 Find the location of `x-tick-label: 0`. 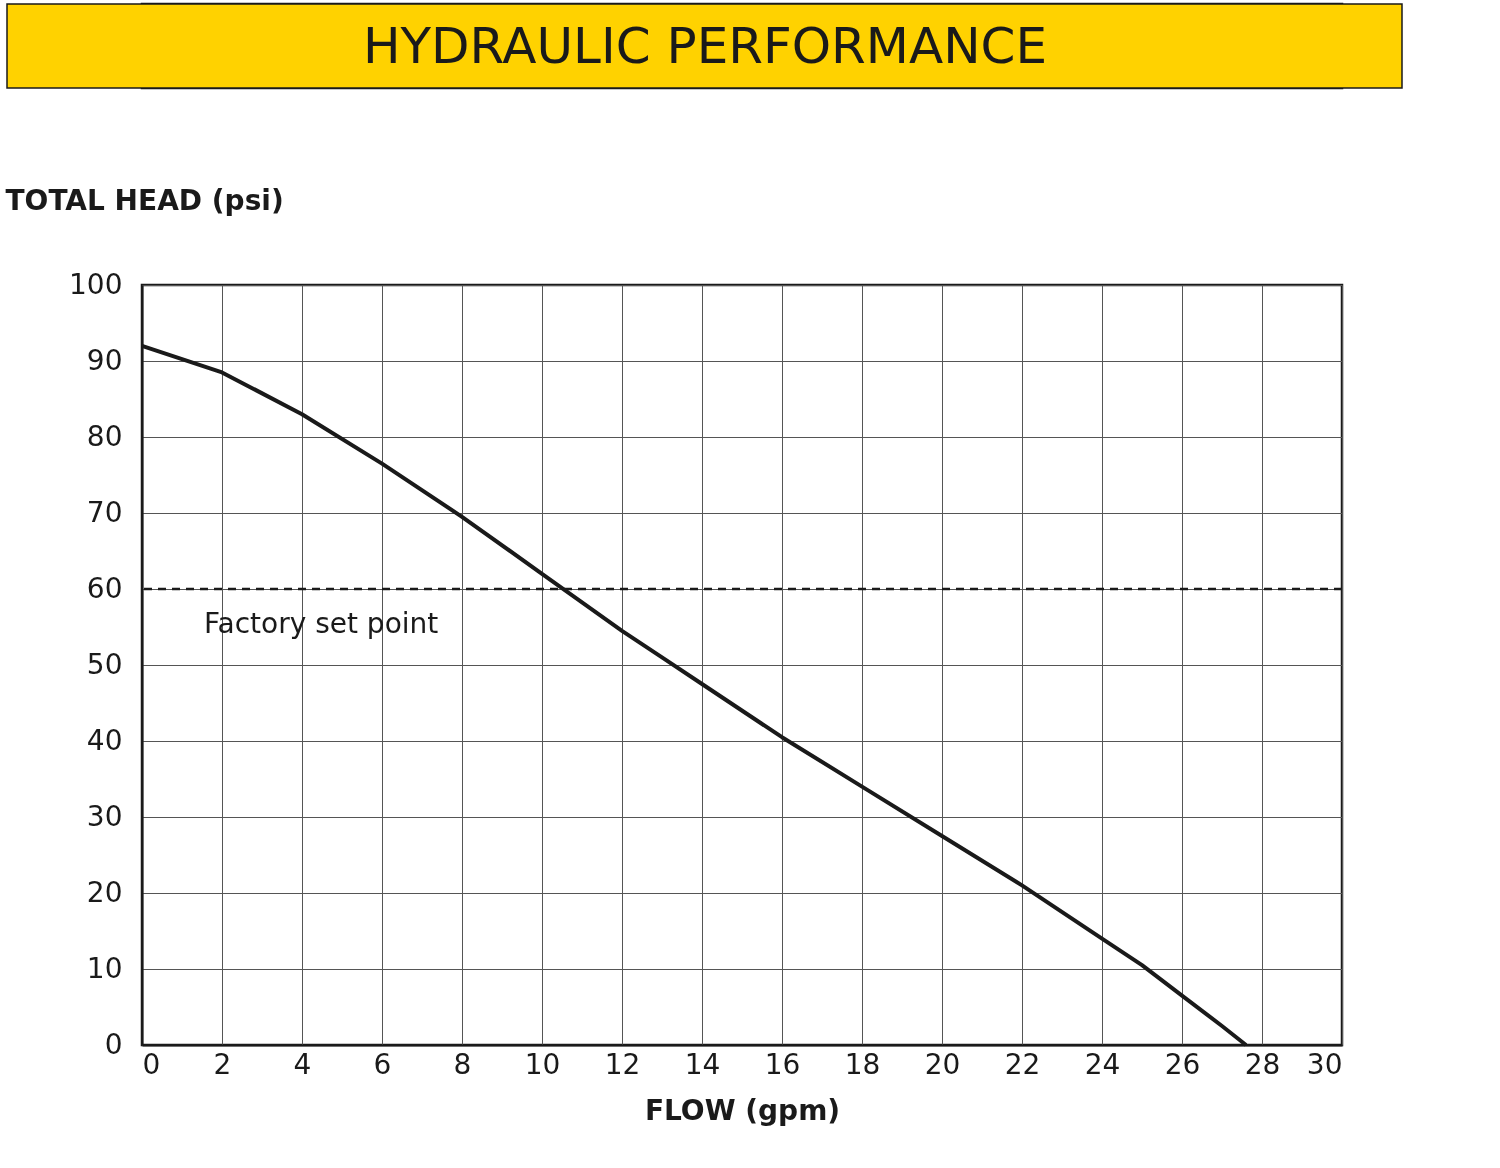

x-tick-label: 0 is located at coordinates (151, 1064).